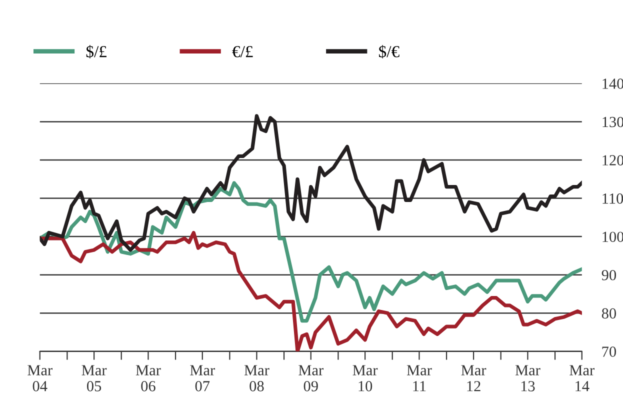  Describe the element at coordinates (311, 378) in the screenshot. I see `x-tick-label: Mar 09` at that location.